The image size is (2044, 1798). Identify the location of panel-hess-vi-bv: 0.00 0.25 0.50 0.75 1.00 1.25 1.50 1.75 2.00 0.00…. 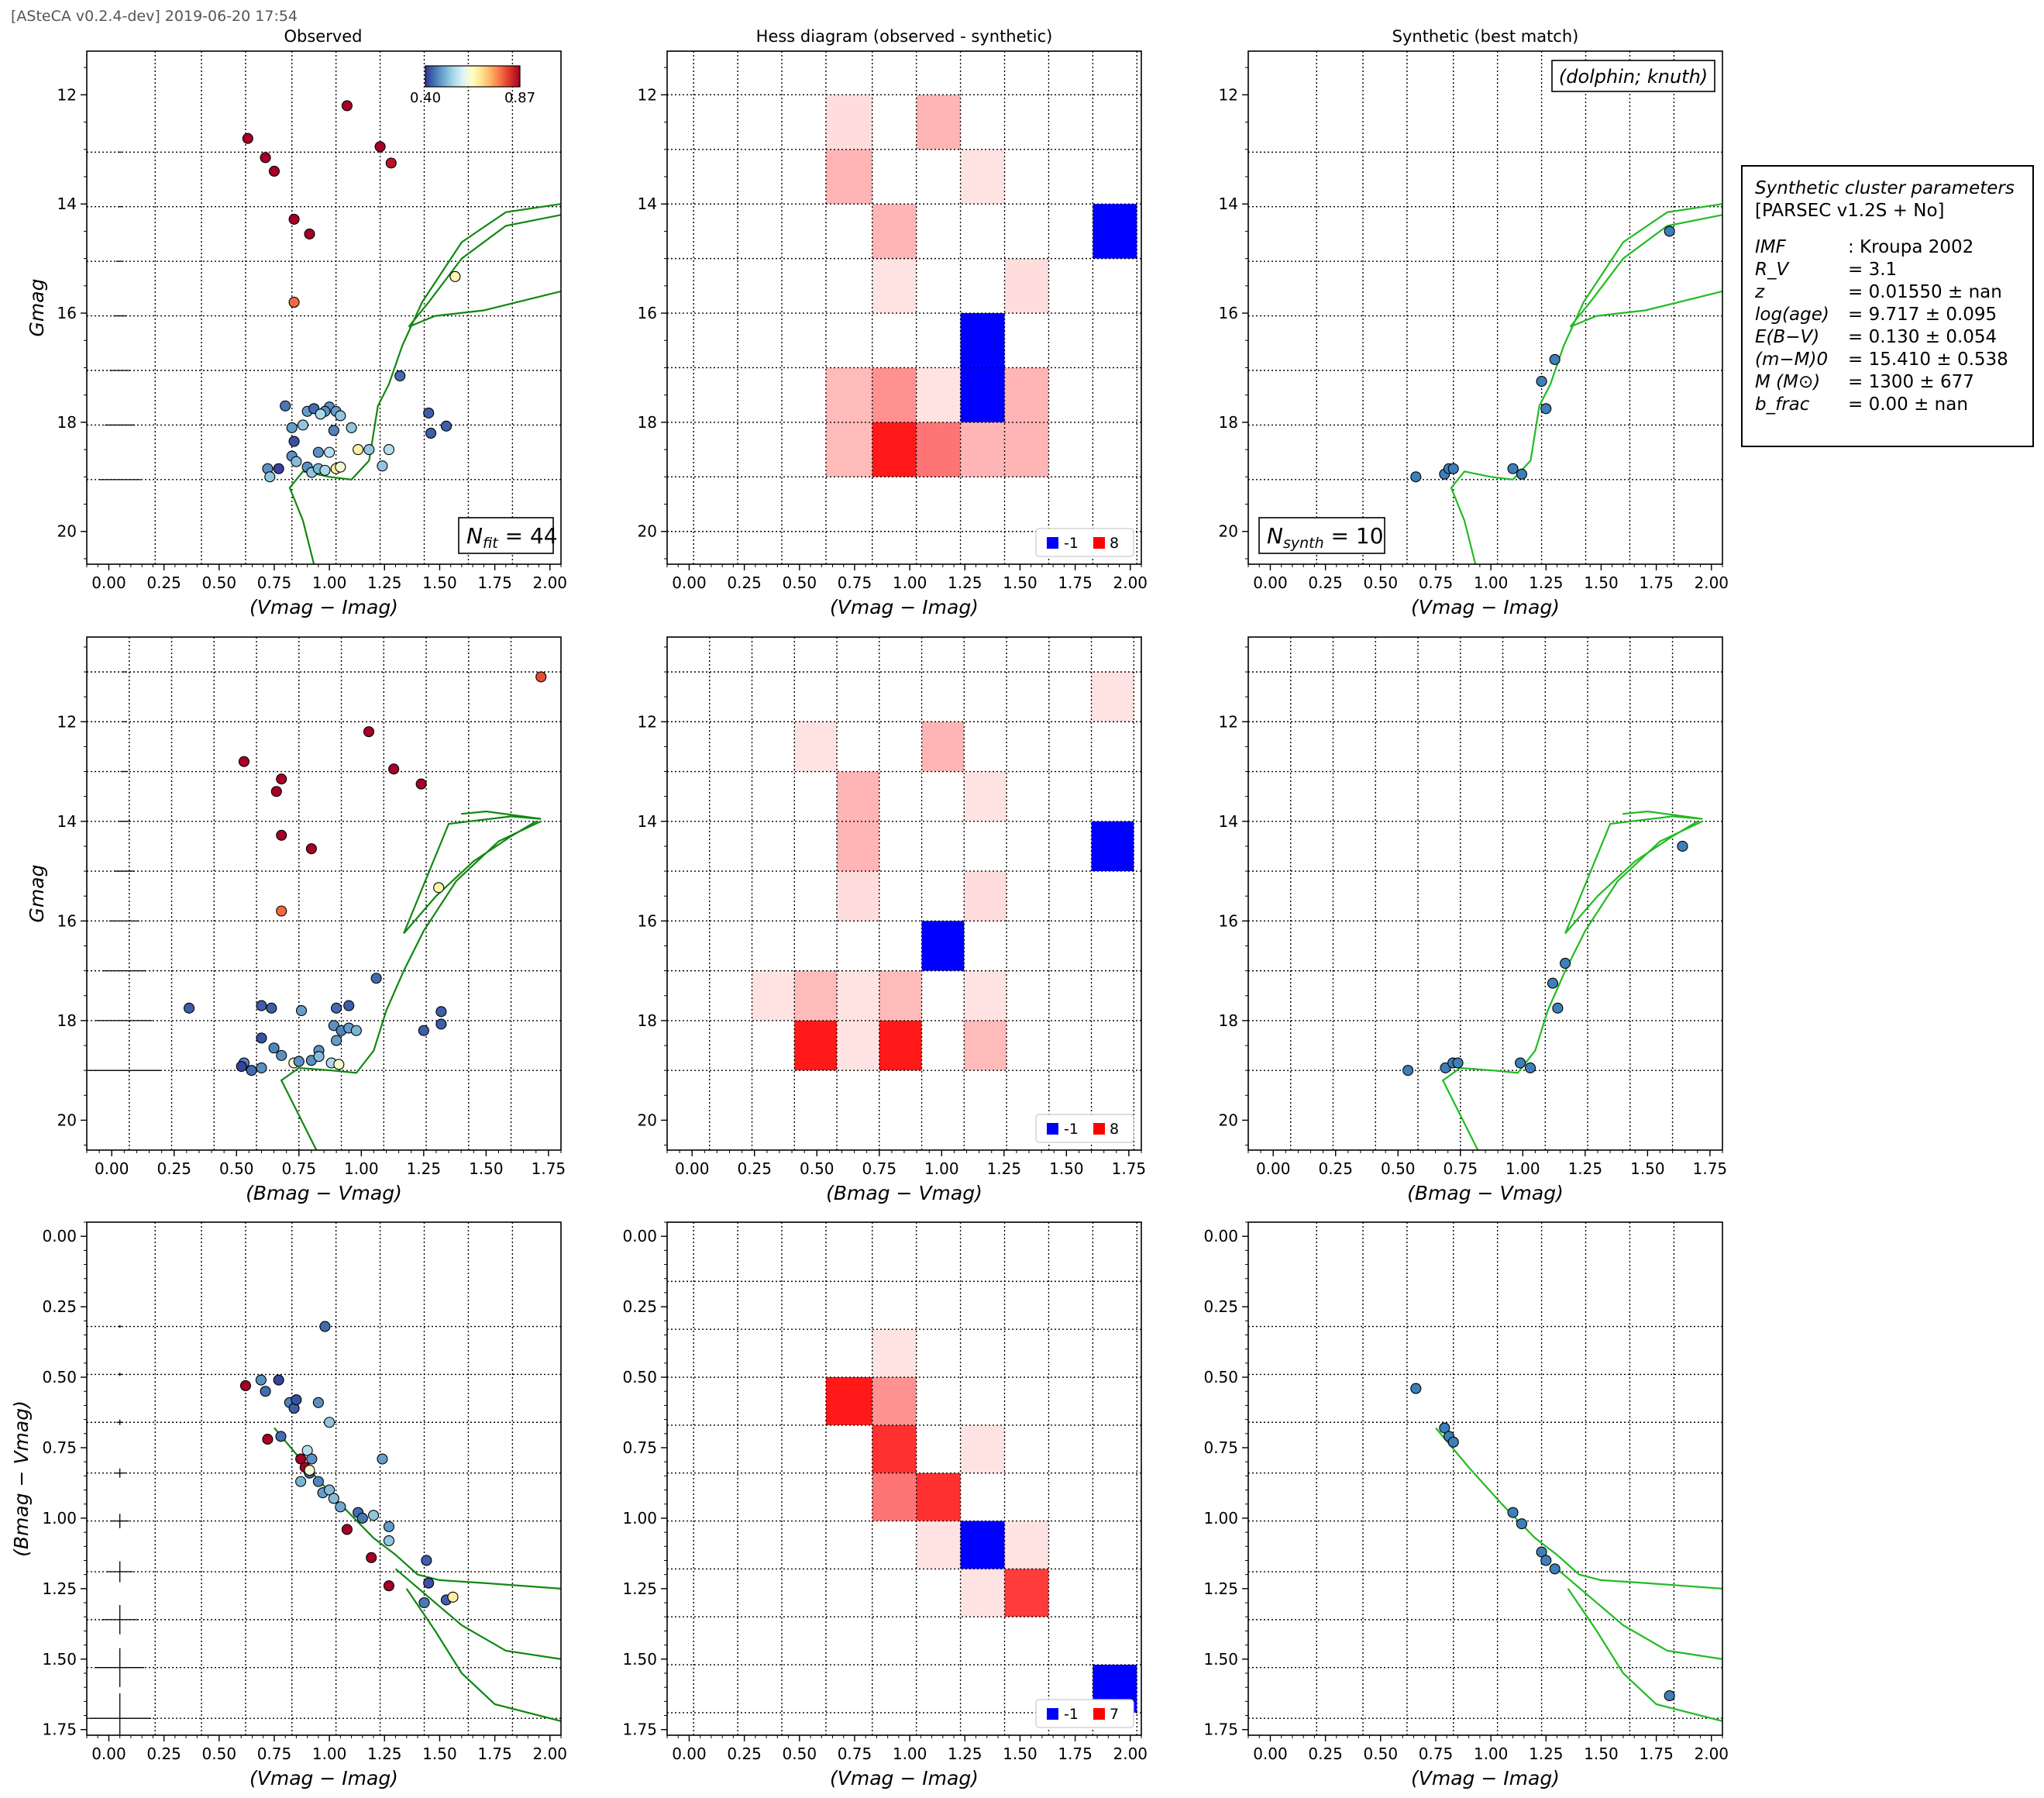
(885, 1505).